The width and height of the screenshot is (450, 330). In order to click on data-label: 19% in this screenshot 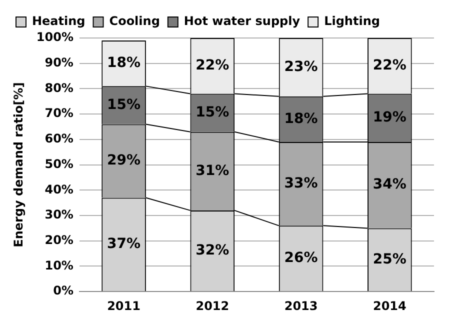, I will do `click(389, 118)`.